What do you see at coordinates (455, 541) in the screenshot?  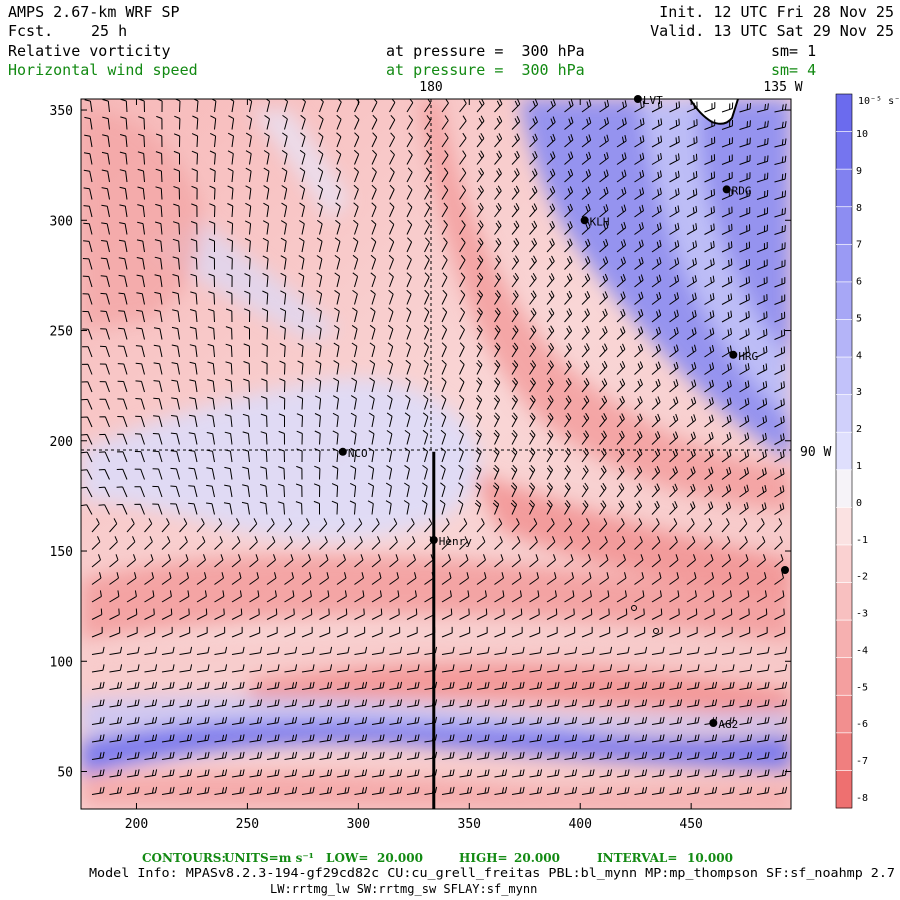 I see `station-label: Henry` at bounding box center [455, 541].